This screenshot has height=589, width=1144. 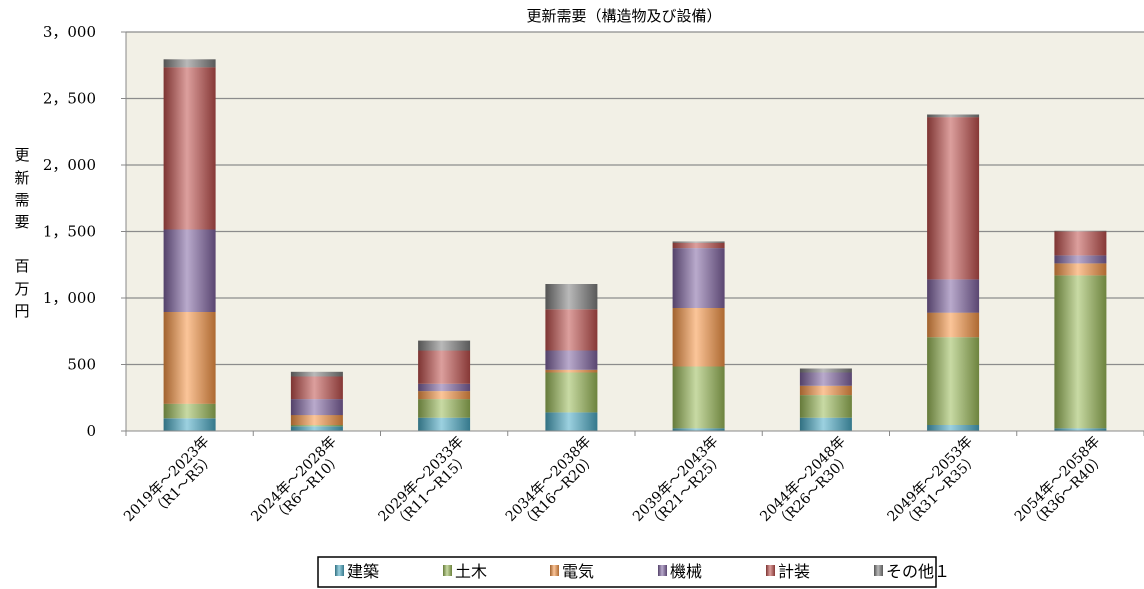 What do you see at coordinates (623, 16) in the screenshot?
I see `chart-title: 更新需要（構造物及び設備）` at bounding box center [623, 16].